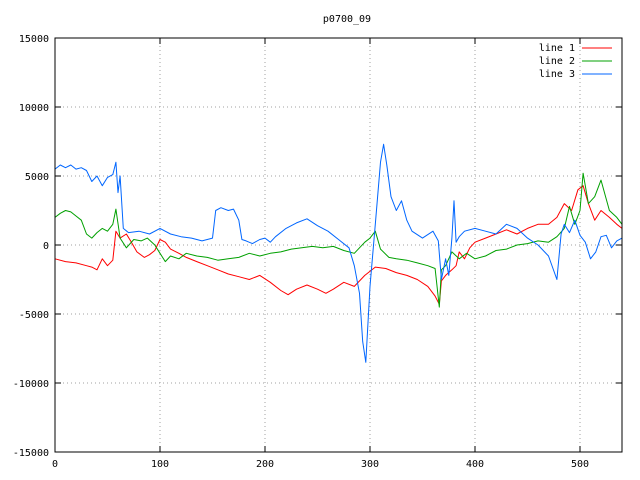 The image size is (640, 480). Describe the element at coordinates (37, 177) in the screenshot. I see `y-tick-label: 5000` at that location.